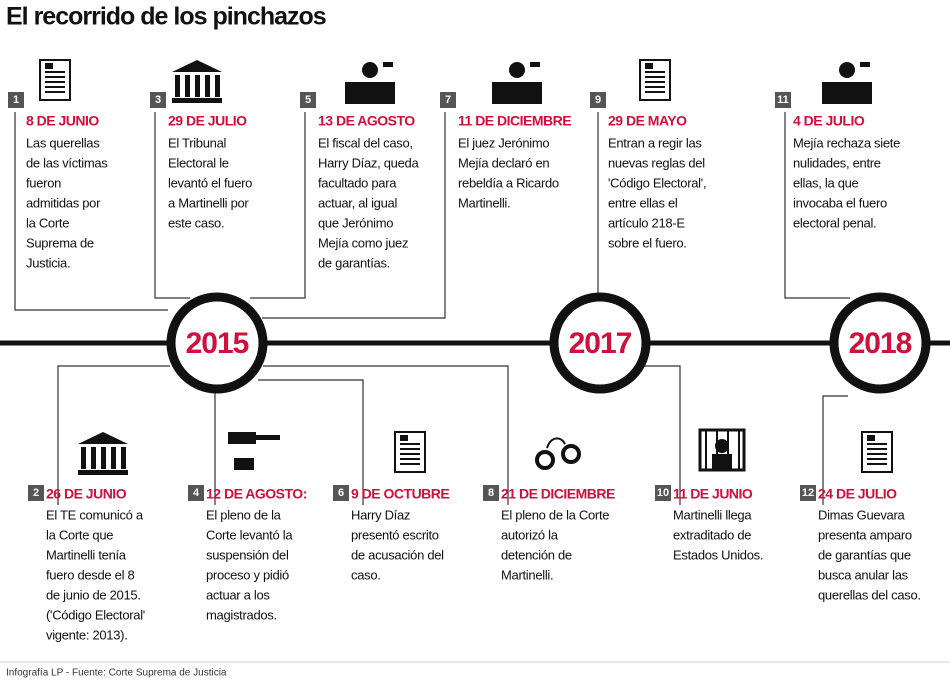 This screenshot has height=684, width=950. What do you see at coordinates (869, 594) in the screenshot?
I see `event-text: querellas del caso.` at bounding box center [869, 594].